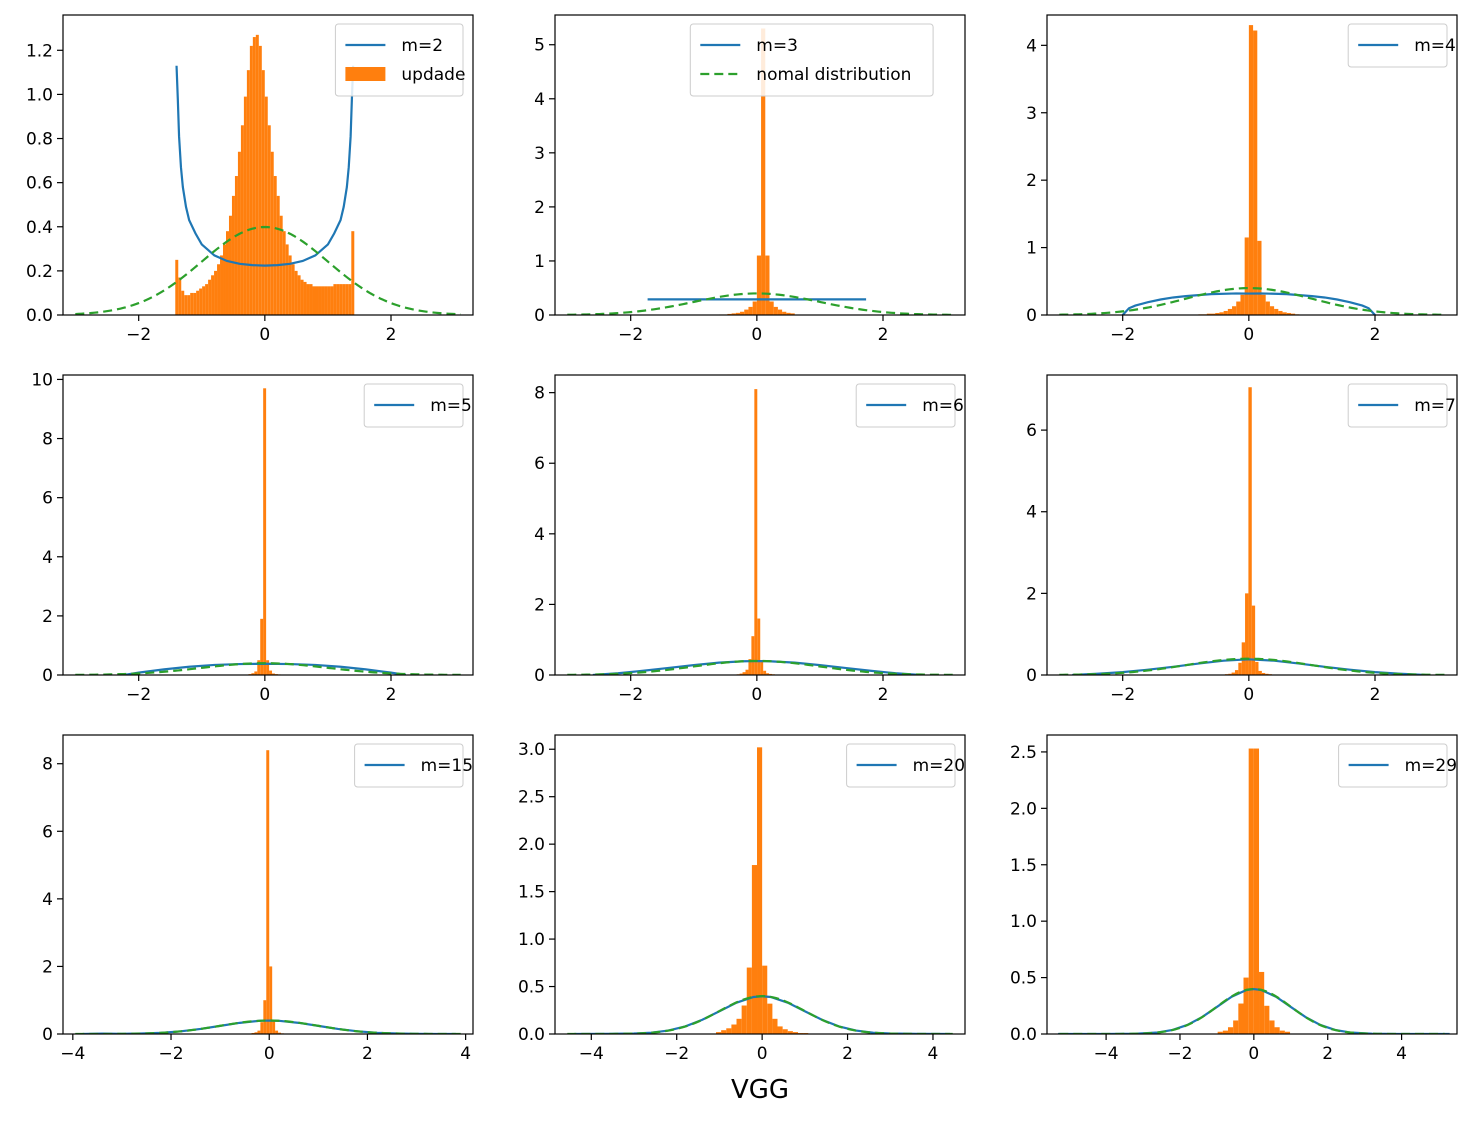 The width and height of the screenshot is (1472, 1121). What do you see at coordinates (42, 380) in the screenshot?
I see `y-tick-label: 10` at bounding box center [42, 380].